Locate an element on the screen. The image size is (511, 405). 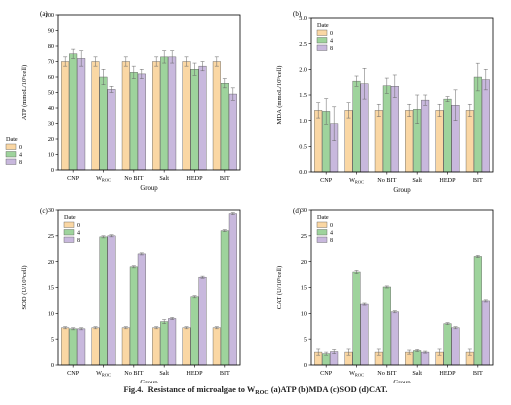
y-tick-label: 3.0 is located at coordinates (303, 18).